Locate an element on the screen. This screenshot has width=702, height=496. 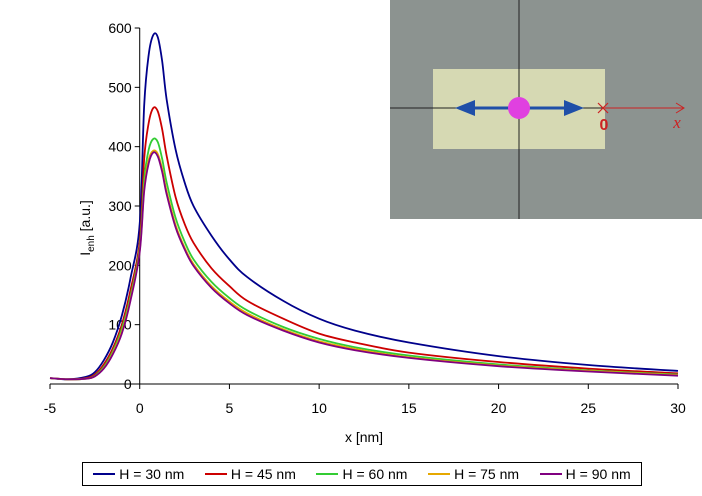
x-tick-label: 0 is located at coordinates (140, 408).